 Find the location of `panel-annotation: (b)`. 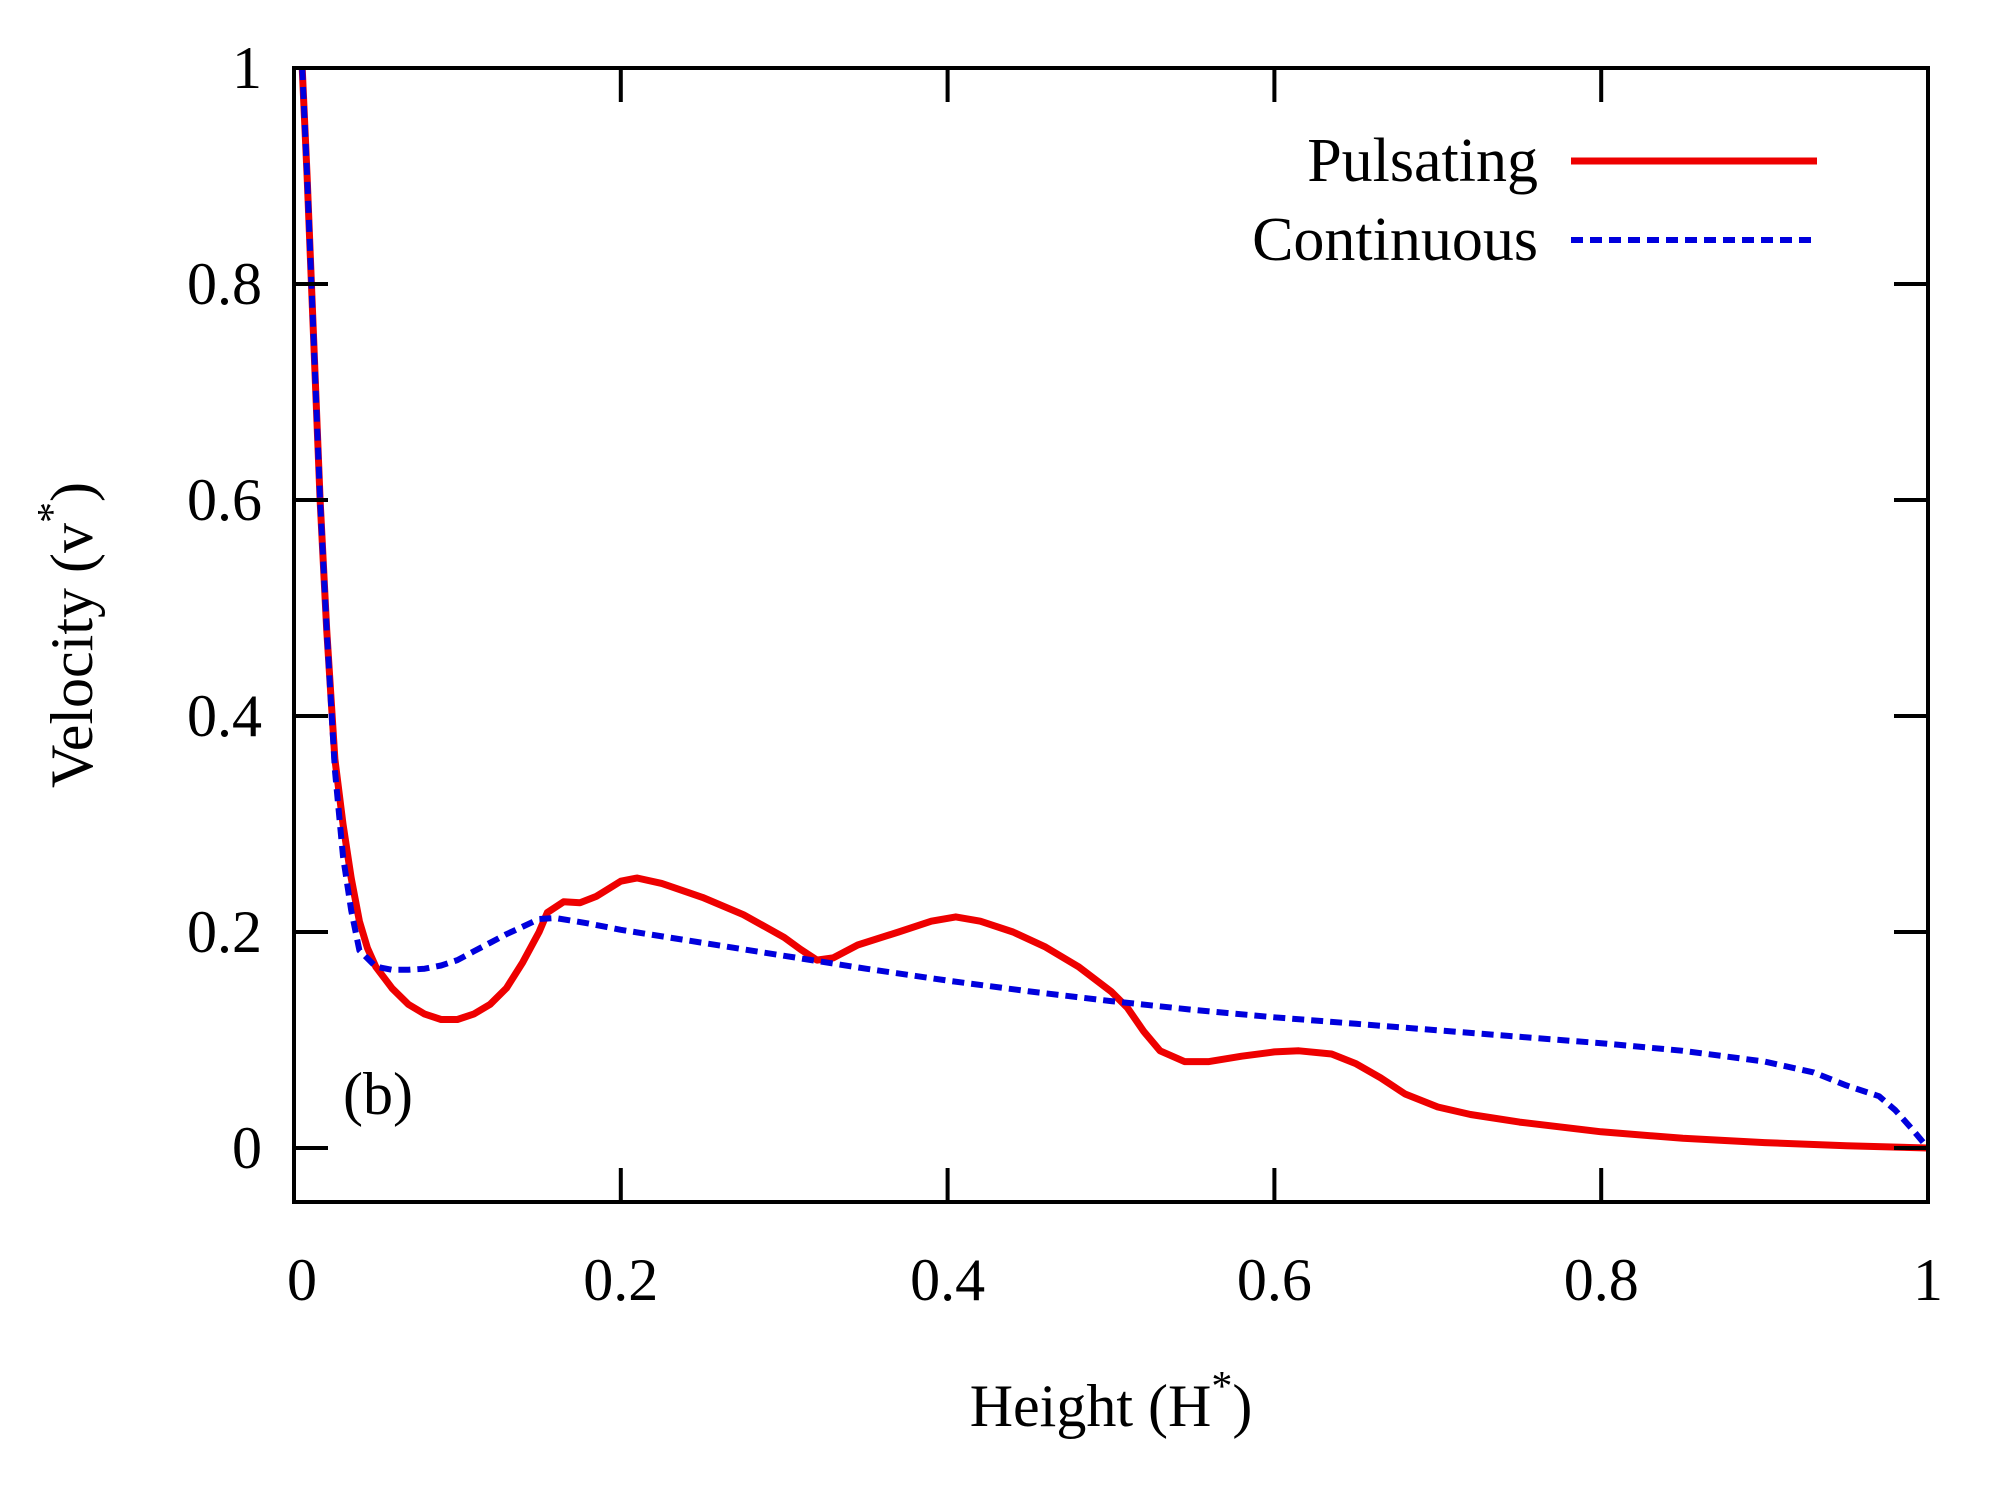

panel-annotation: (b) is located at coordinates (378, 1094).